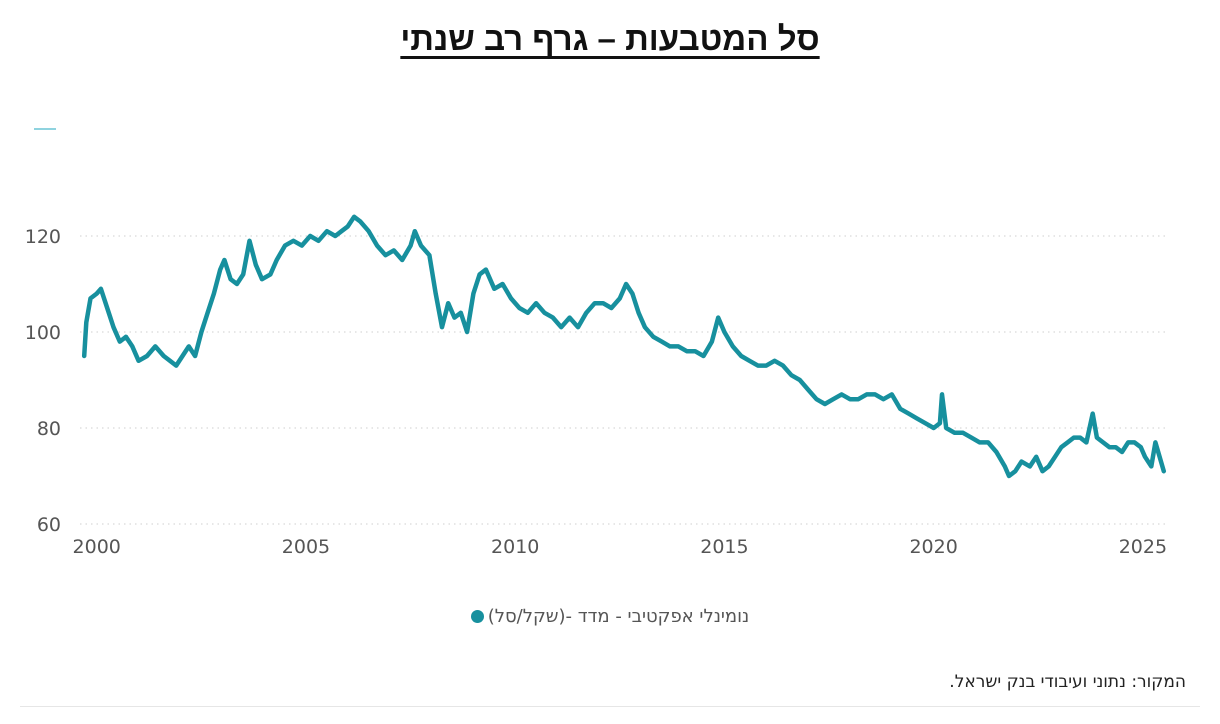  I want to click on legend-label: נומינלי אפקטיבי - מדד -(שקל/סל), so click(618, 616).